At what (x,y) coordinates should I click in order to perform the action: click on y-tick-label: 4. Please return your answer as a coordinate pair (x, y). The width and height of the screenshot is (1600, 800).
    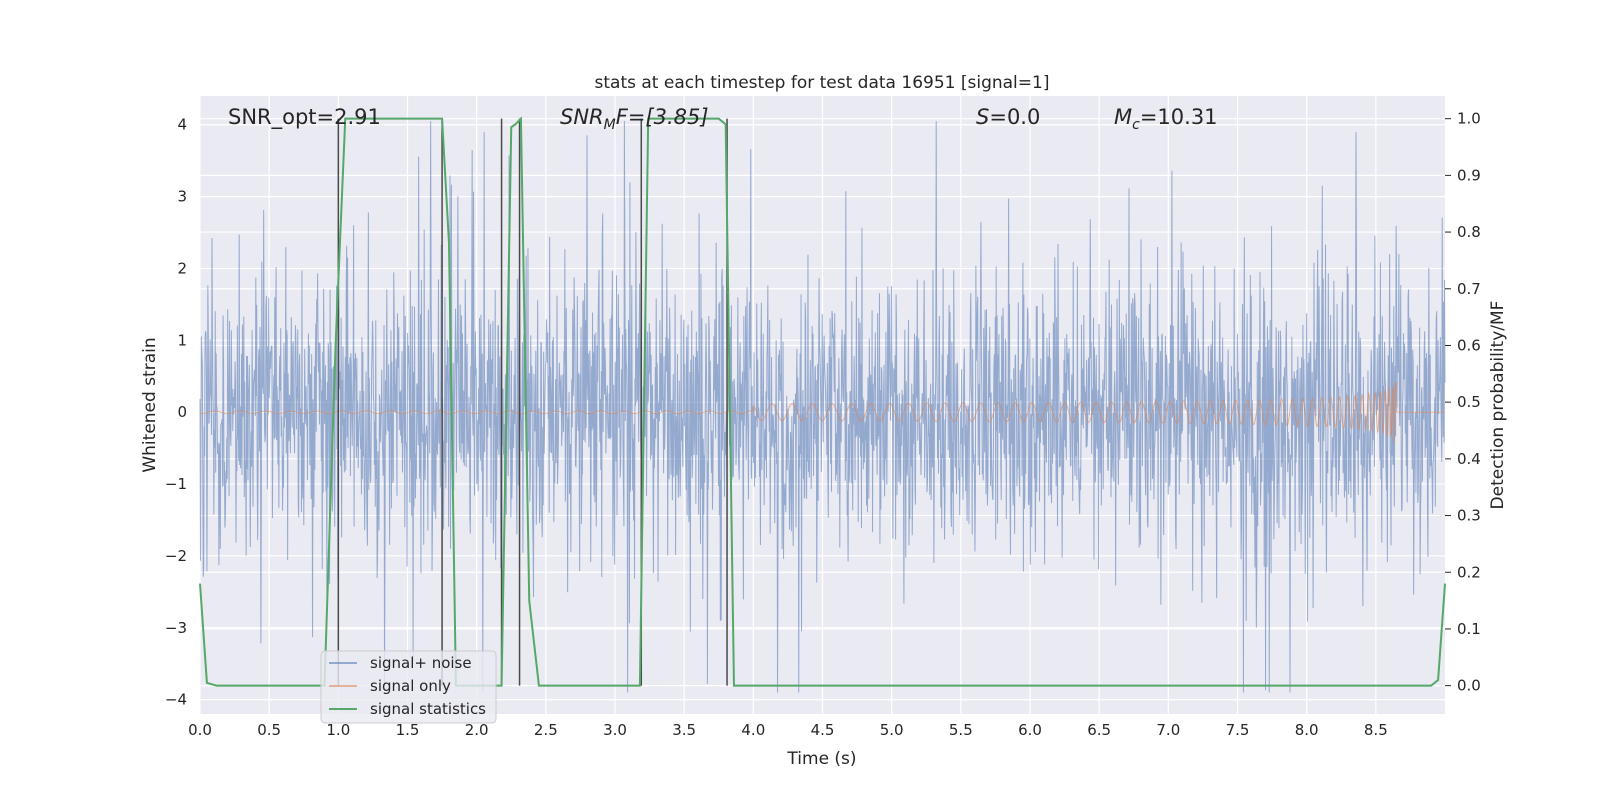
    Looking at the image, I should click on (182, 125).